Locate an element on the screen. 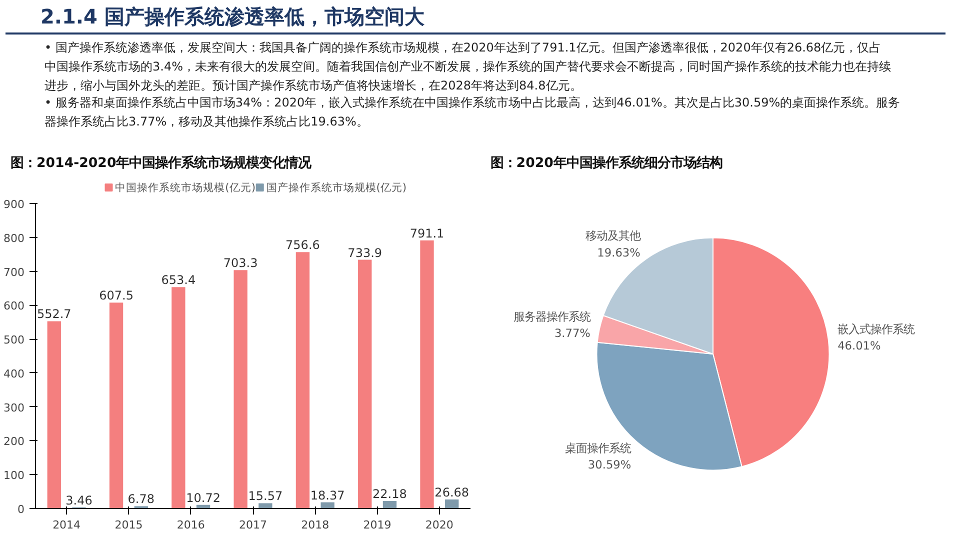 This screenshot has width=960, height=540. x-tick-label: 2017 is located at coordinates (253, 525).